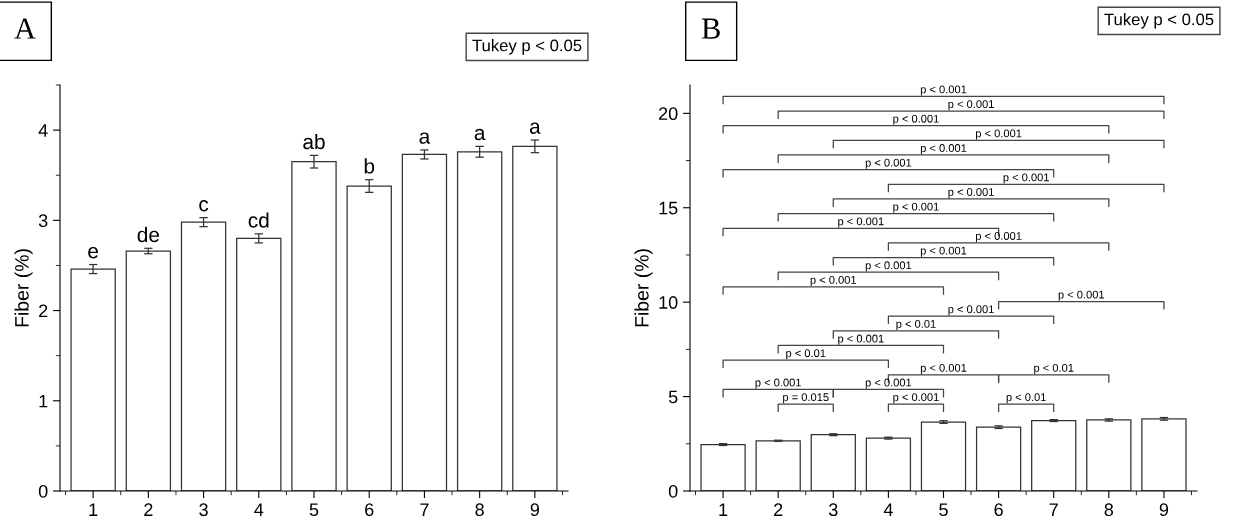 This screenshot has height=521, width=1252. Describe the element at coordinates (314, 141) in the screenshot. I see `annotation: ab` at that location.